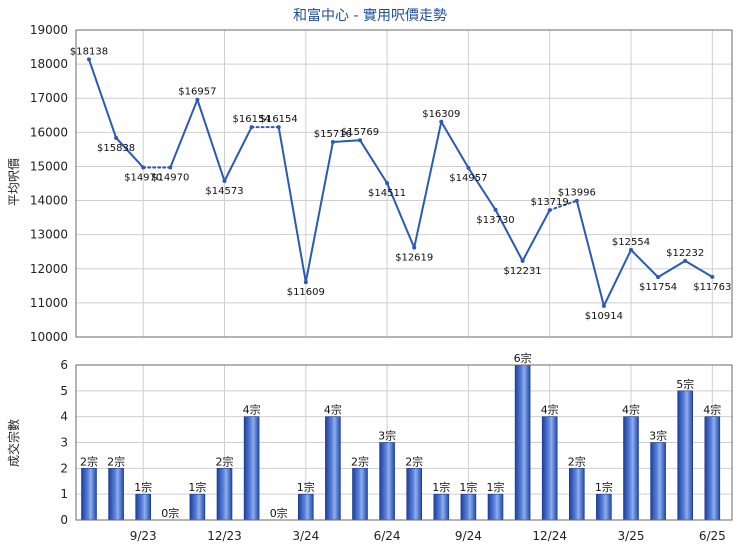 Image resolution: width=740 pixels, height=554 pixels. What do you see at coordinates (360, 132) in the screenshot?
I see `price-point-label: $15769` at bounding box center [360, 132].